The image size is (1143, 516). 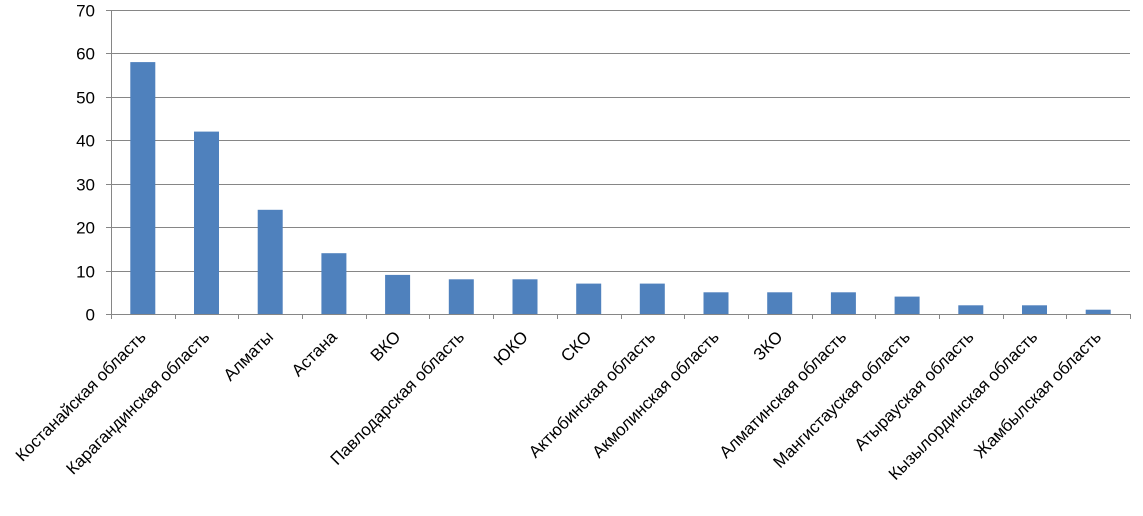 I want to click on y-tick-label: 0, so click(x=90, y=315).